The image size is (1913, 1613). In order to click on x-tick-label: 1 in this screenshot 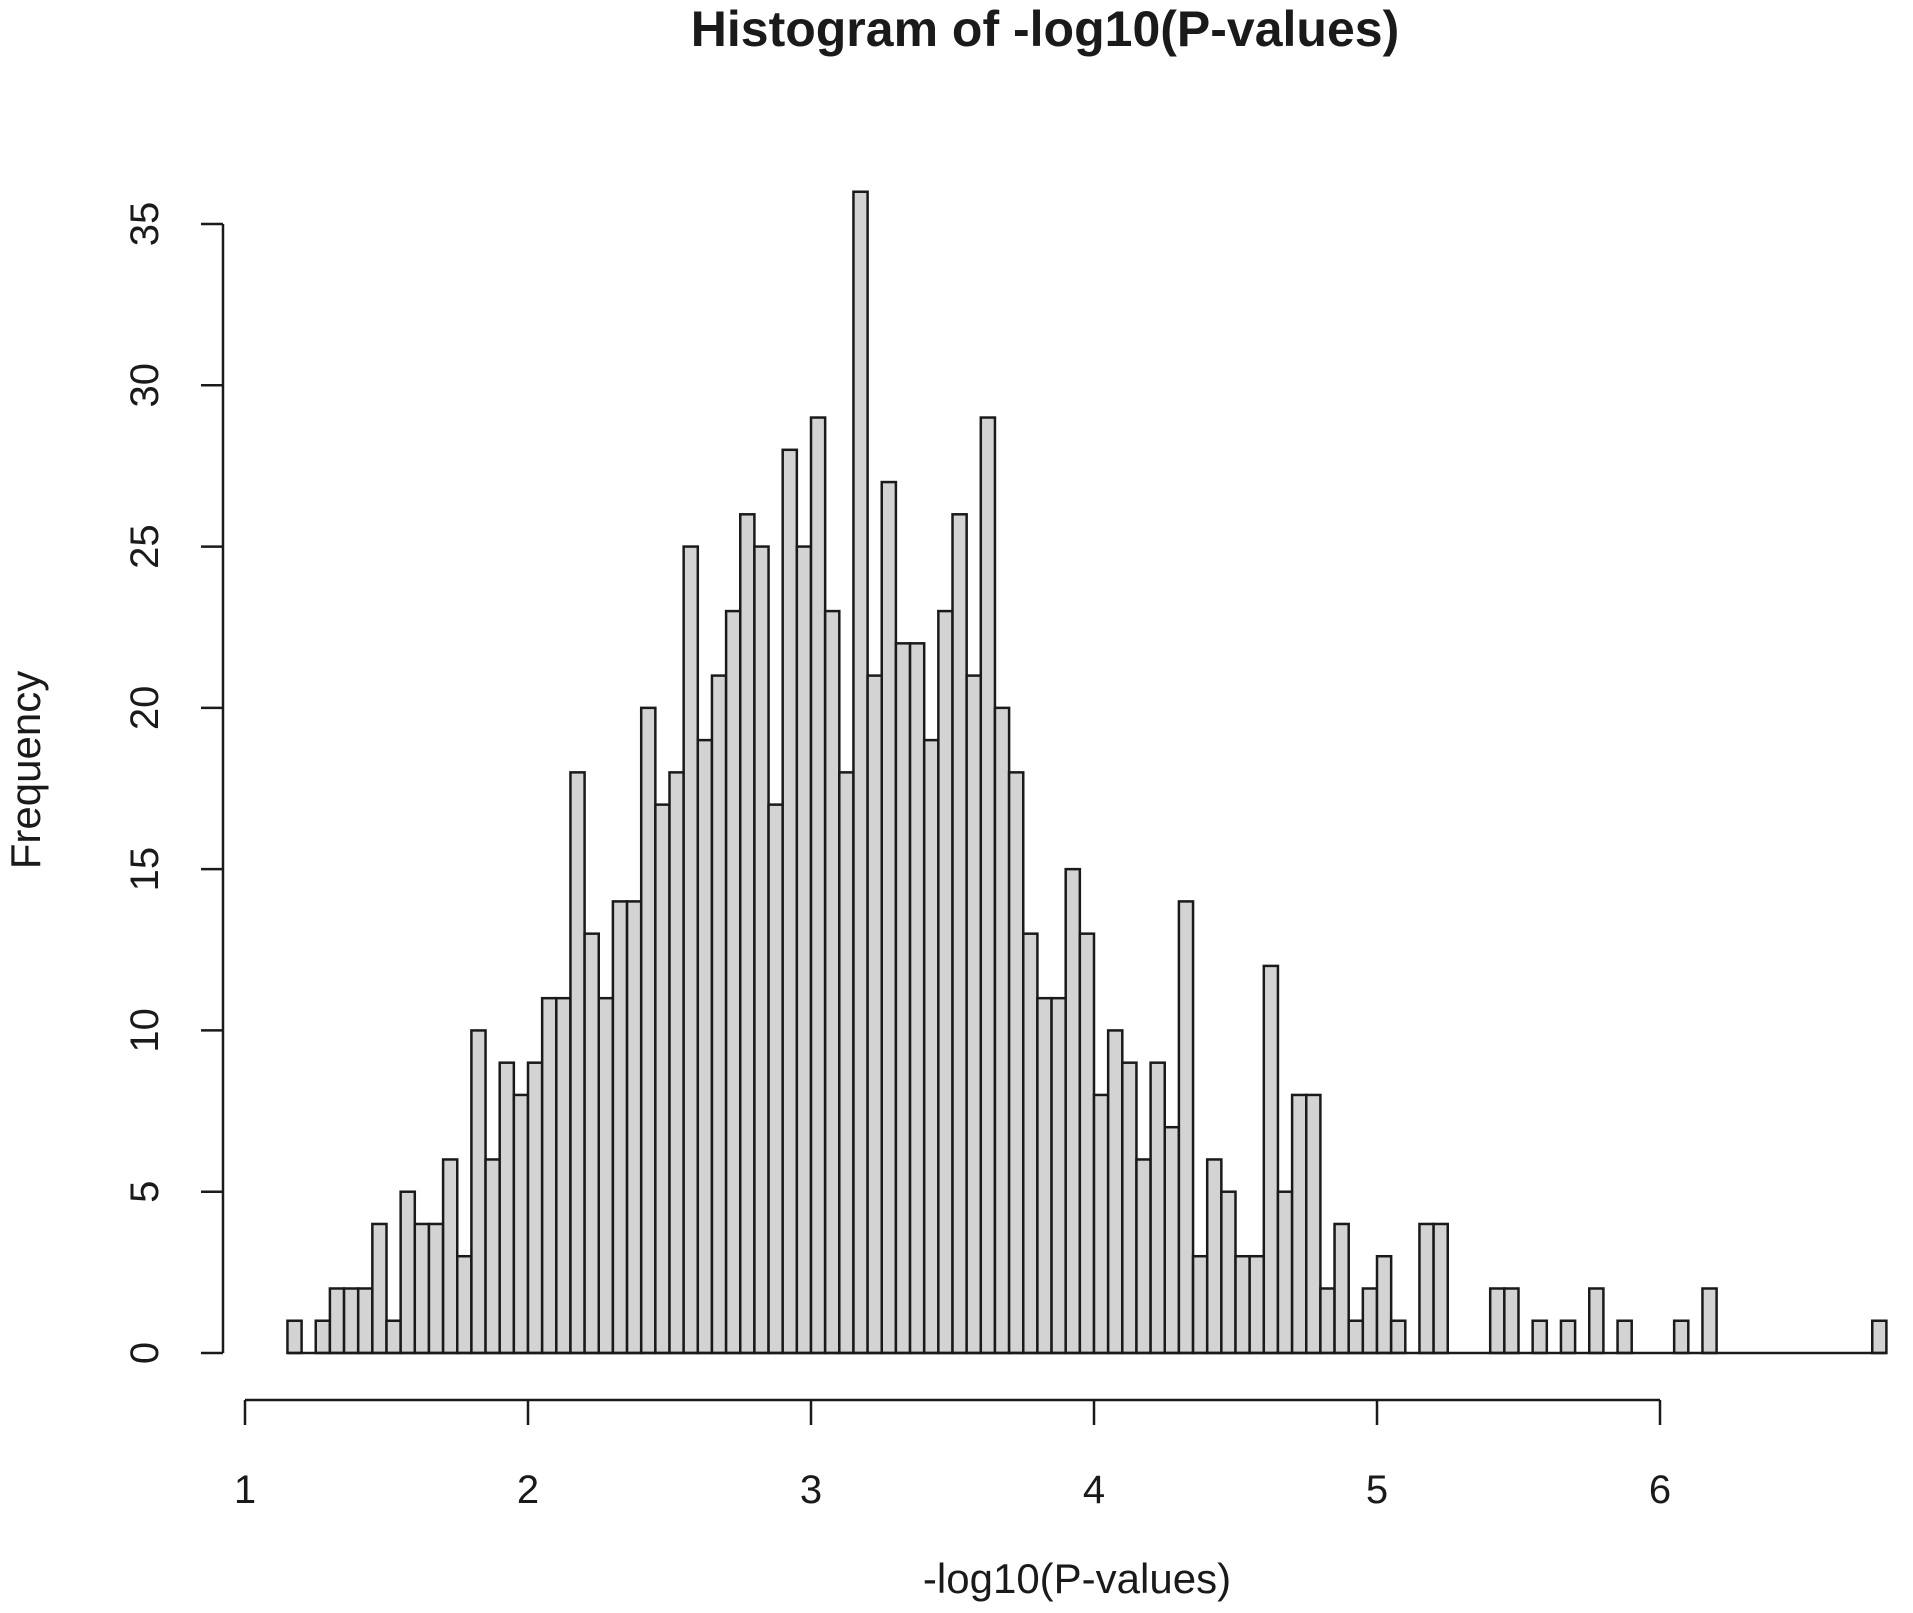, I will do `click(245, 1490)`.